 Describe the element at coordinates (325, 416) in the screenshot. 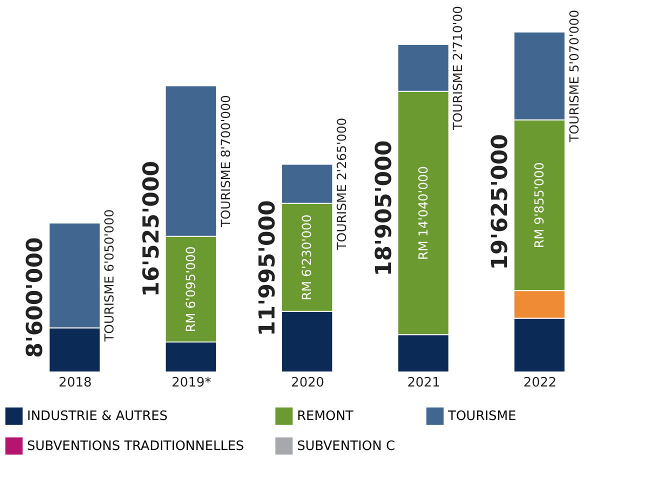

I see `legend-label: REMONT` at that location.